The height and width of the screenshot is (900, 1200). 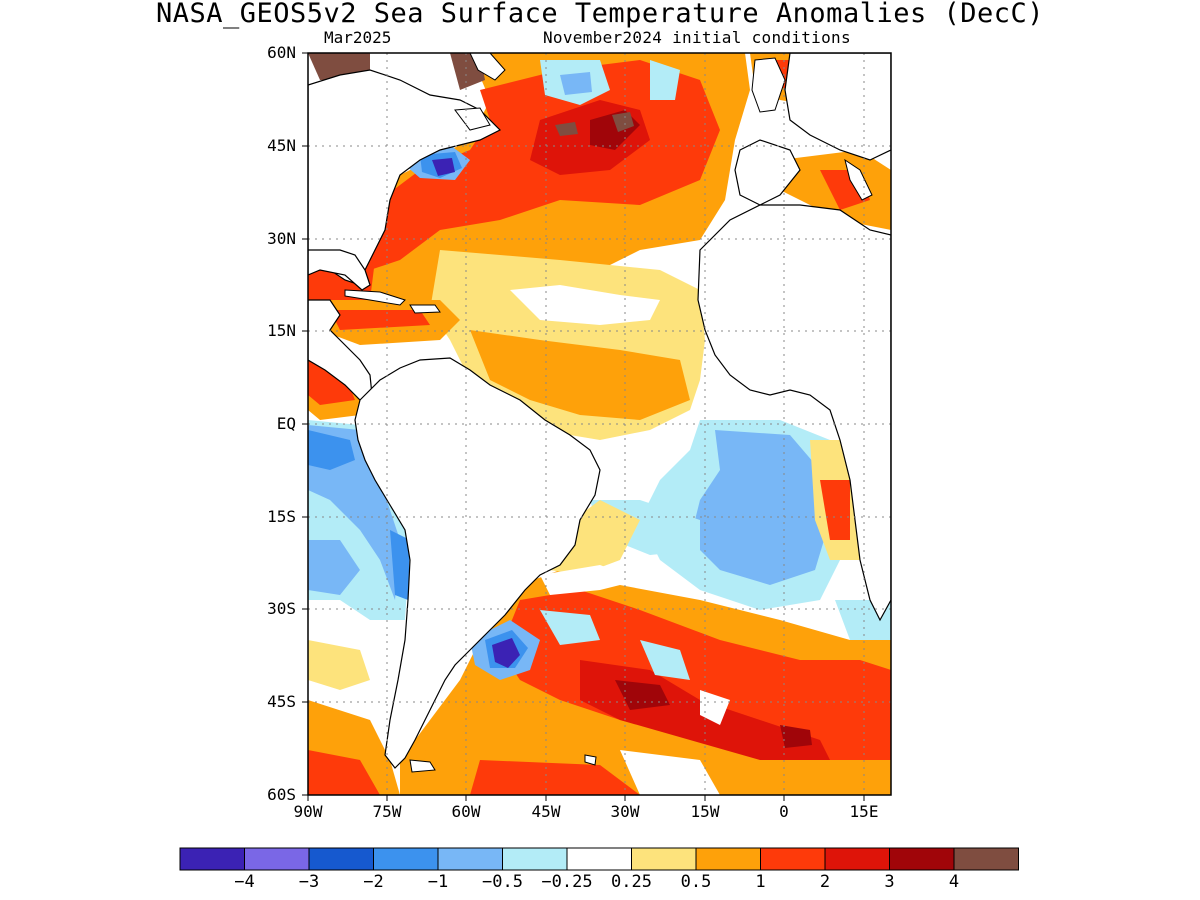 I want to click on lon-label-15w: 15W, so click(x=705, y=811).